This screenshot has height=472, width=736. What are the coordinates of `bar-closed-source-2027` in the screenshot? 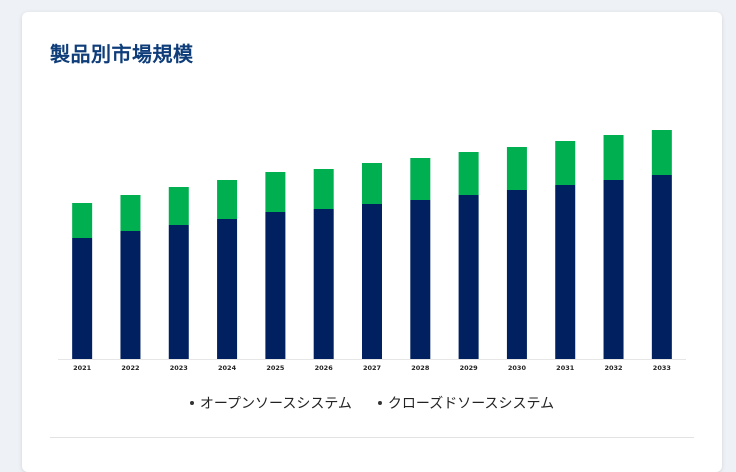 It's located at (372, 183).